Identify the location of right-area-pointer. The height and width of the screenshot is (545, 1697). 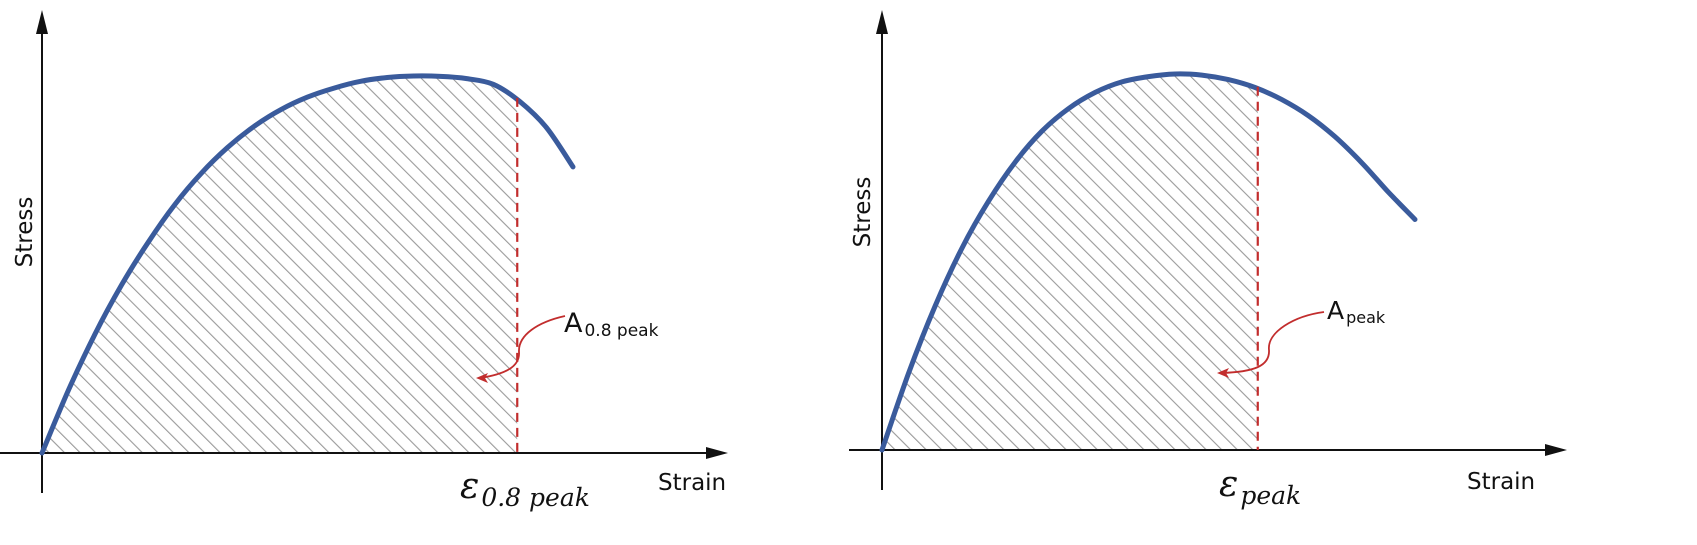
(1272, 342).